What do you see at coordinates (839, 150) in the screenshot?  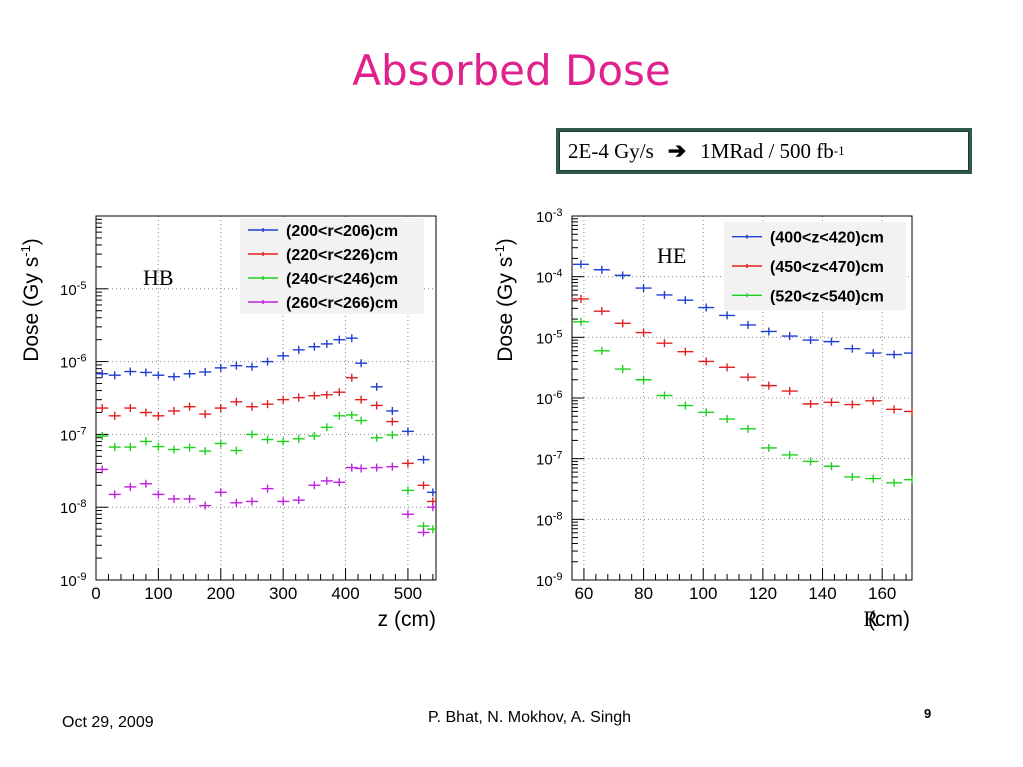 I see `note-sup: -1` at bounding box center [839, 150].